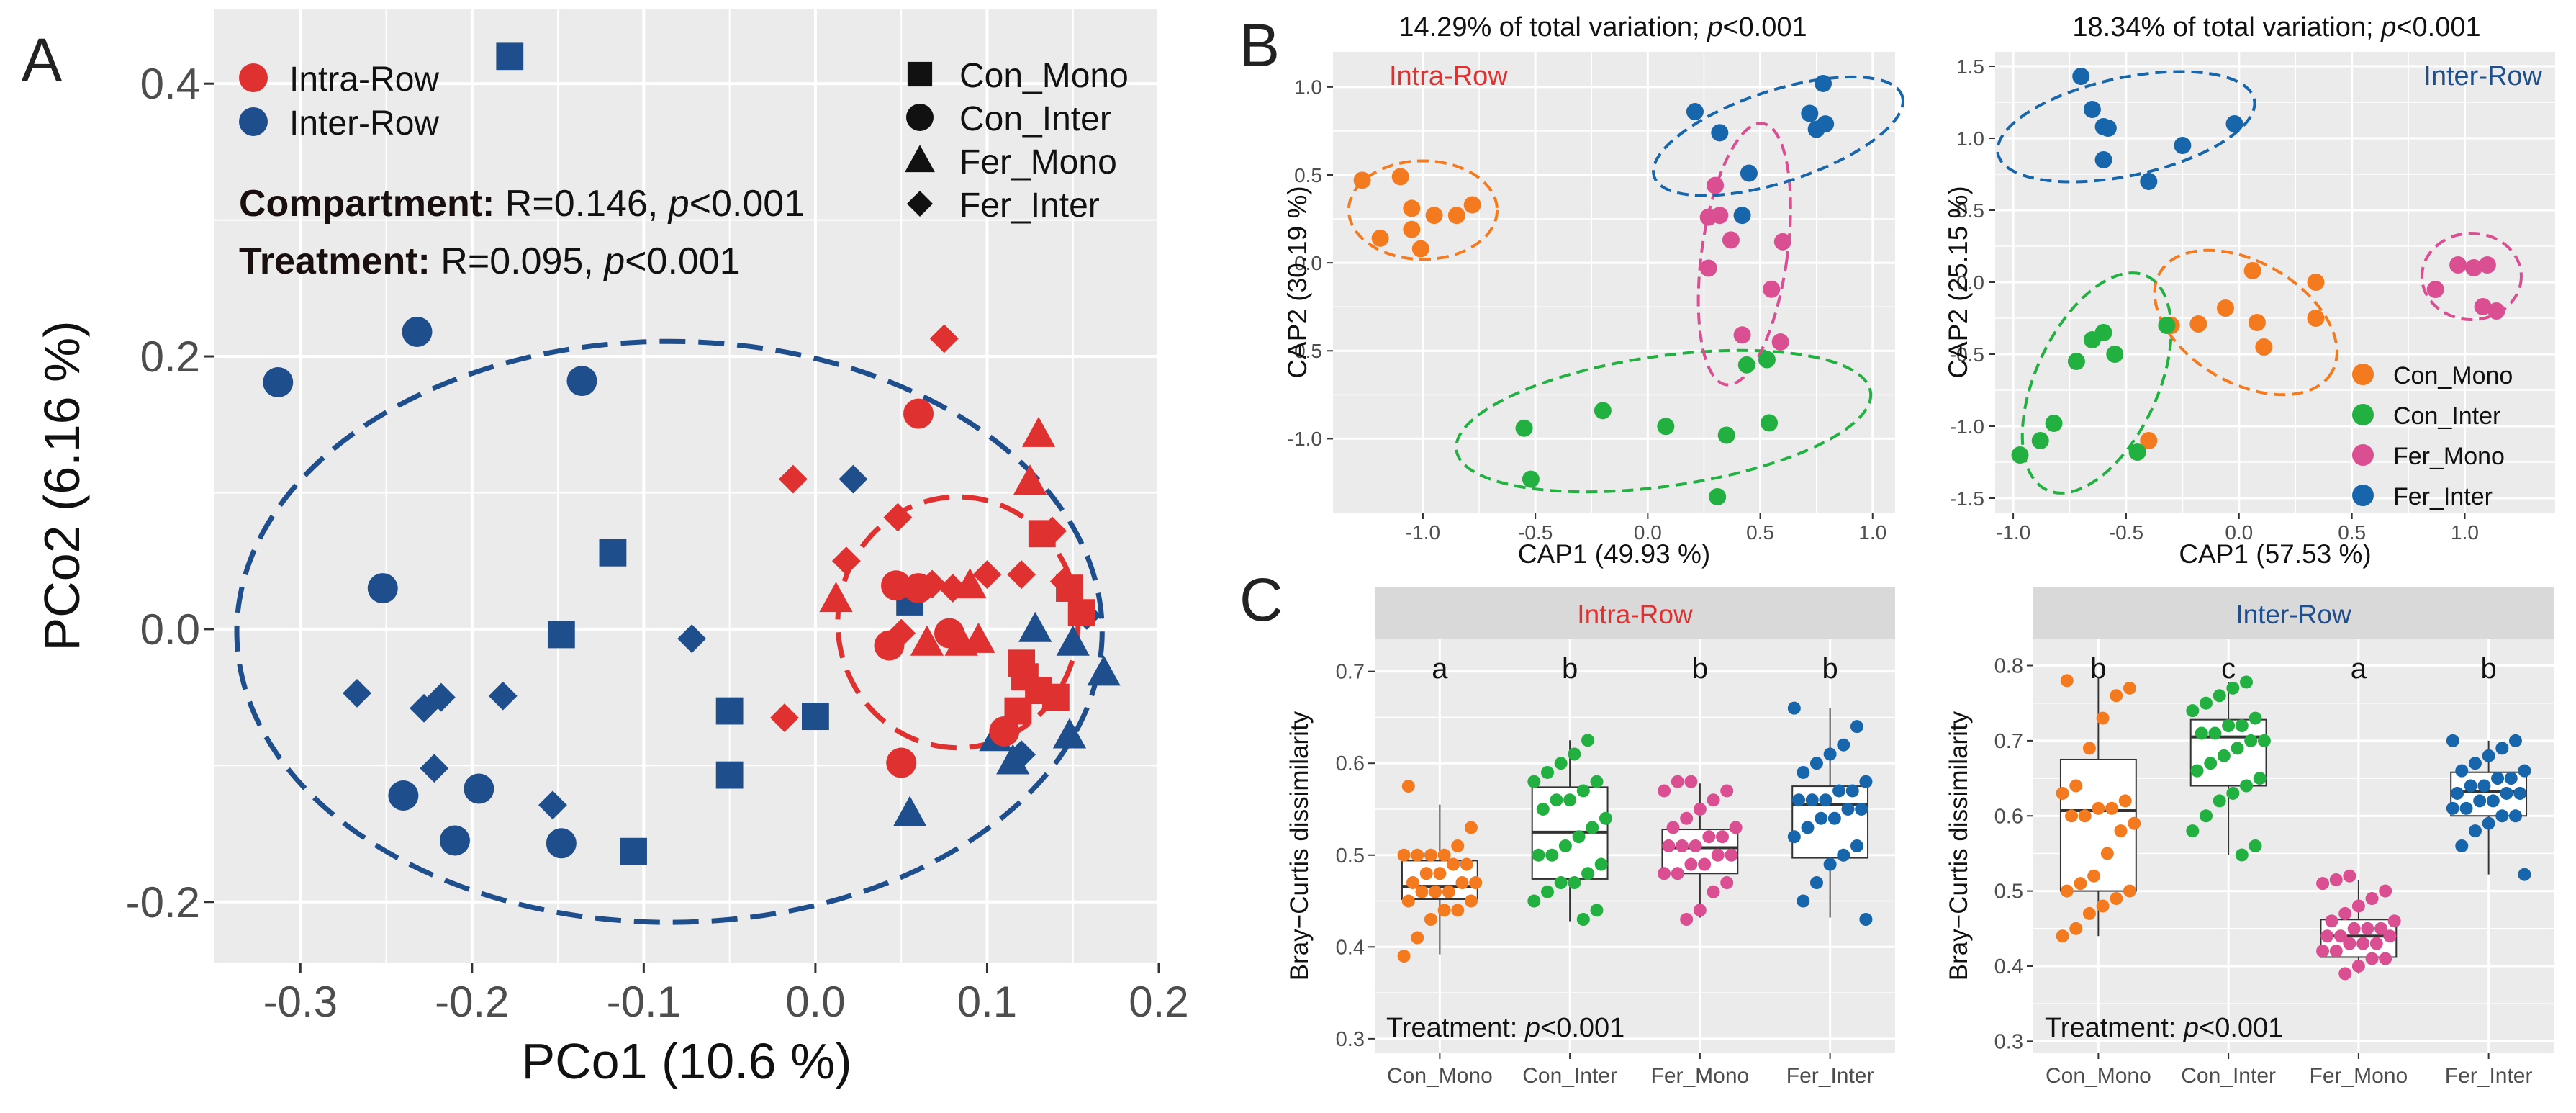 Image resolution: width=2576 pixels, height=1113 pixels. I want to click on legend-shape-triangle, so click(920, 159).